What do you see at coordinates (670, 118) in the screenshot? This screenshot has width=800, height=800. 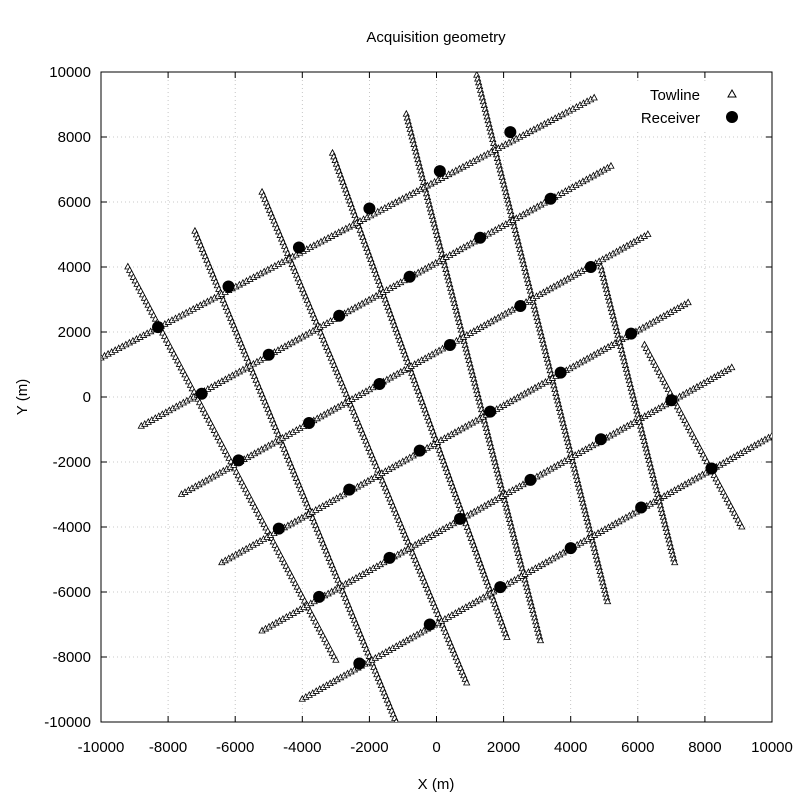 I see `legend-label-receiver: Receiver` at bounding box center [670, 118].